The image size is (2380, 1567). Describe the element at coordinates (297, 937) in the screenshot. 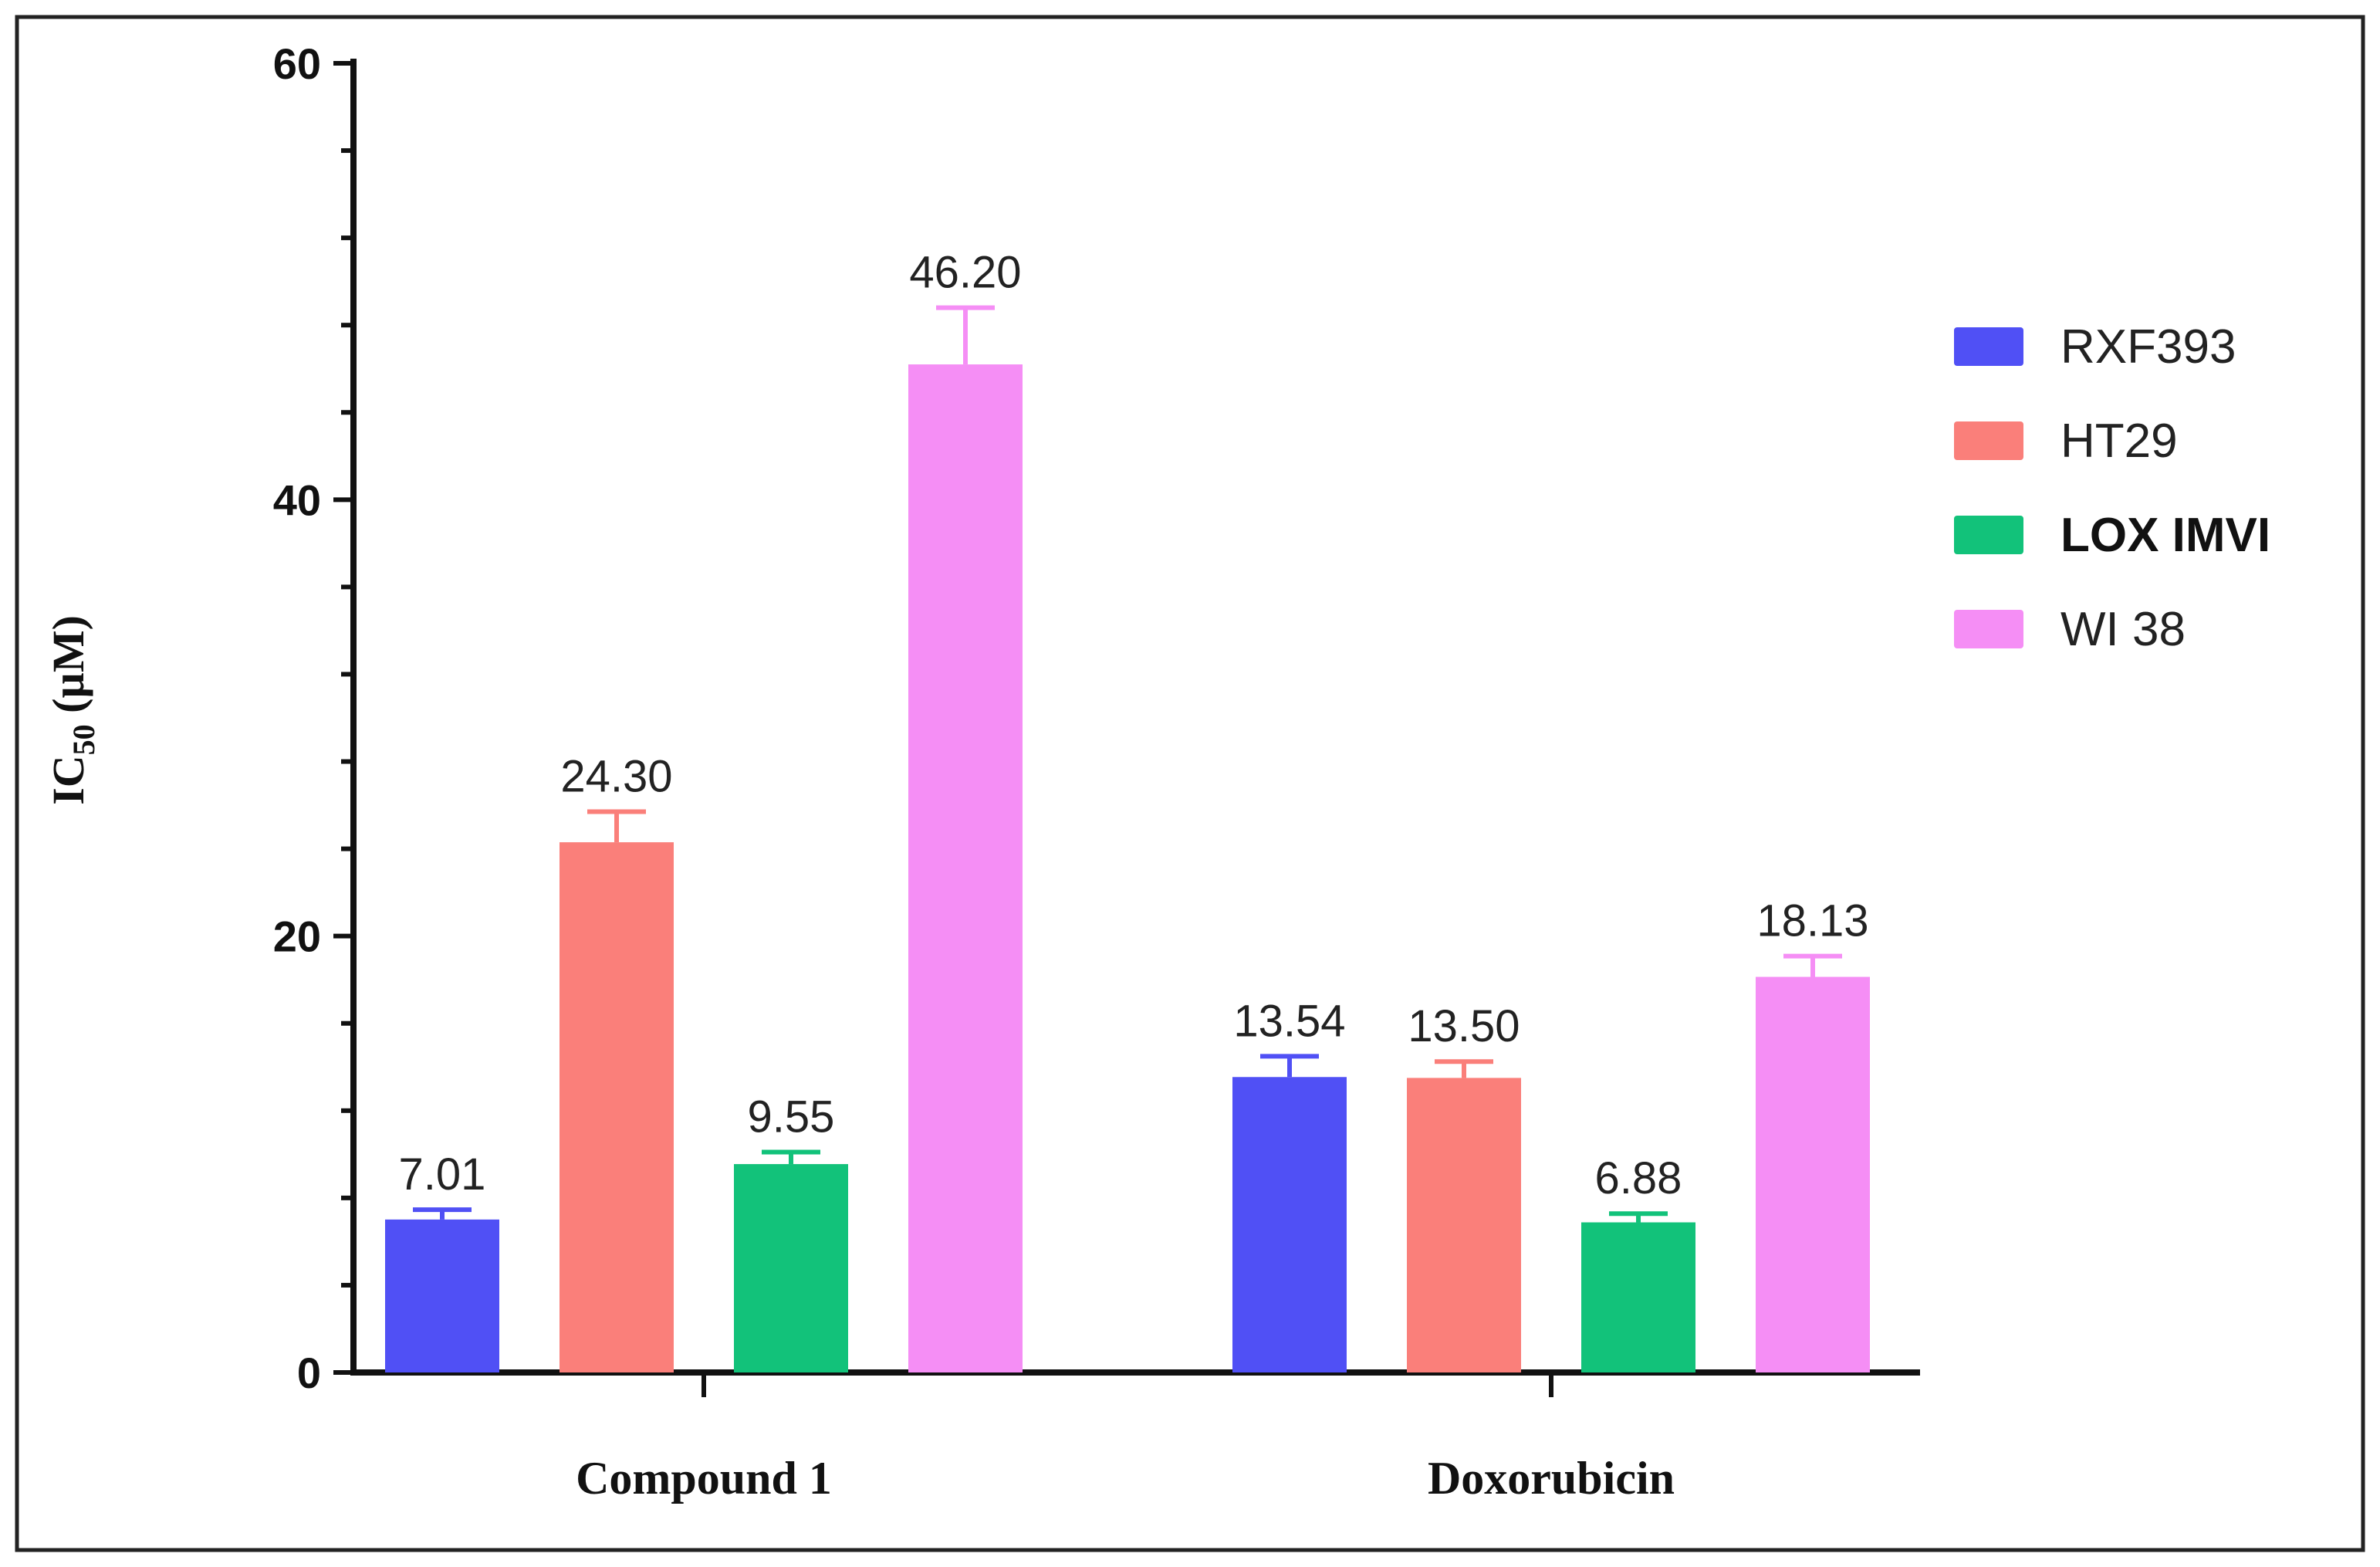

I see `y-tick-label: 20` at that location.